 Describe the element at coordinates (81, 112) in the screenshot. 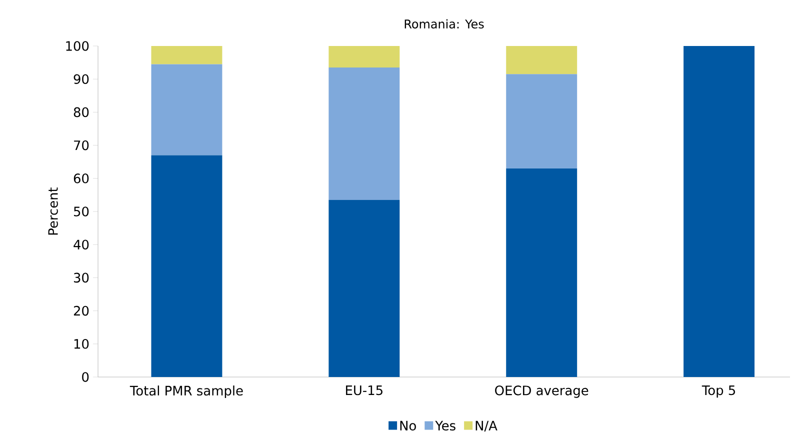

I see `y-tick-label: 80` at that location.